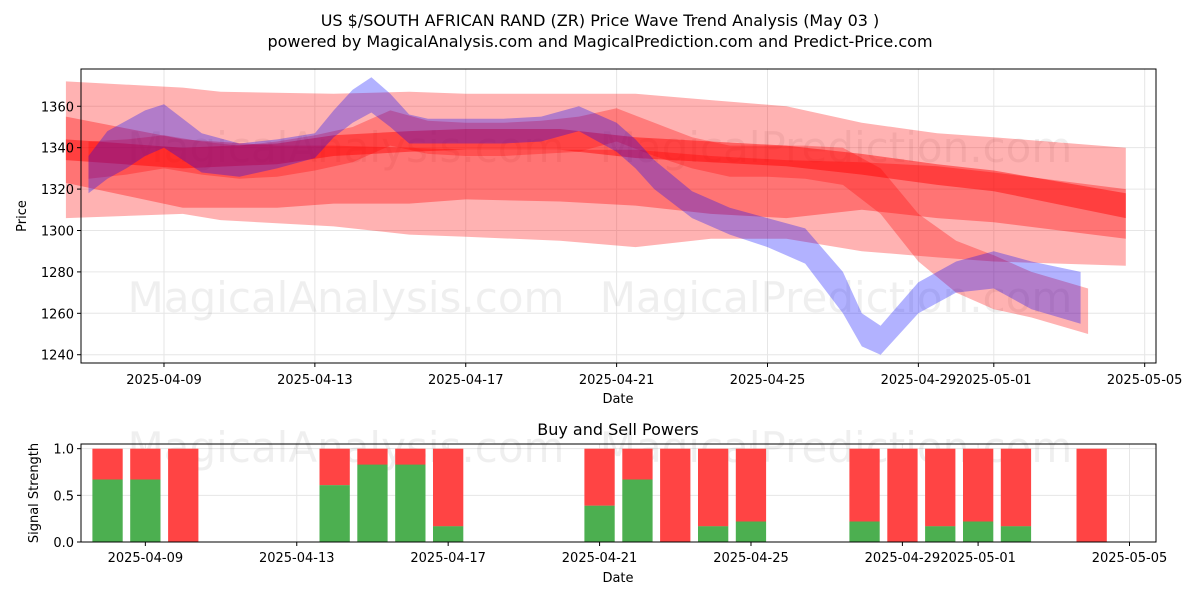  What do you see at coordinates (346, 147) in the screenshot?
I see `watermark-left-top: MagicalAnalysis.com` at bounding box center [346, 147].